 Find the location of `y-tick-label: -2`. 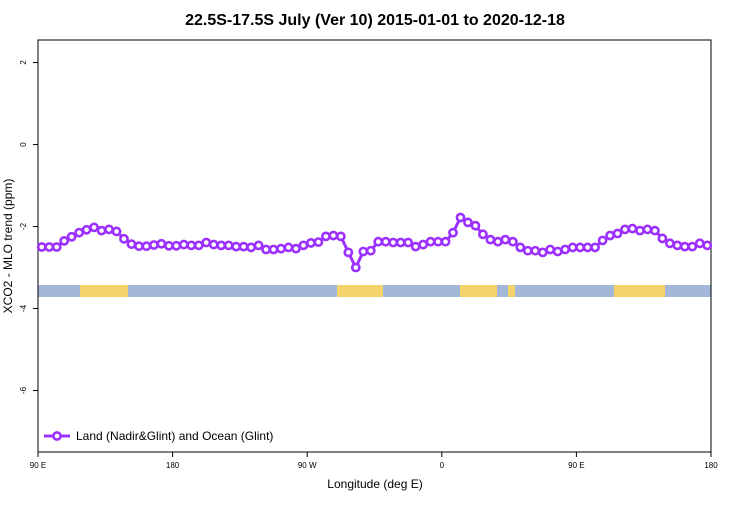

y-tick-label: -2 is located at coordinates (23, 226).